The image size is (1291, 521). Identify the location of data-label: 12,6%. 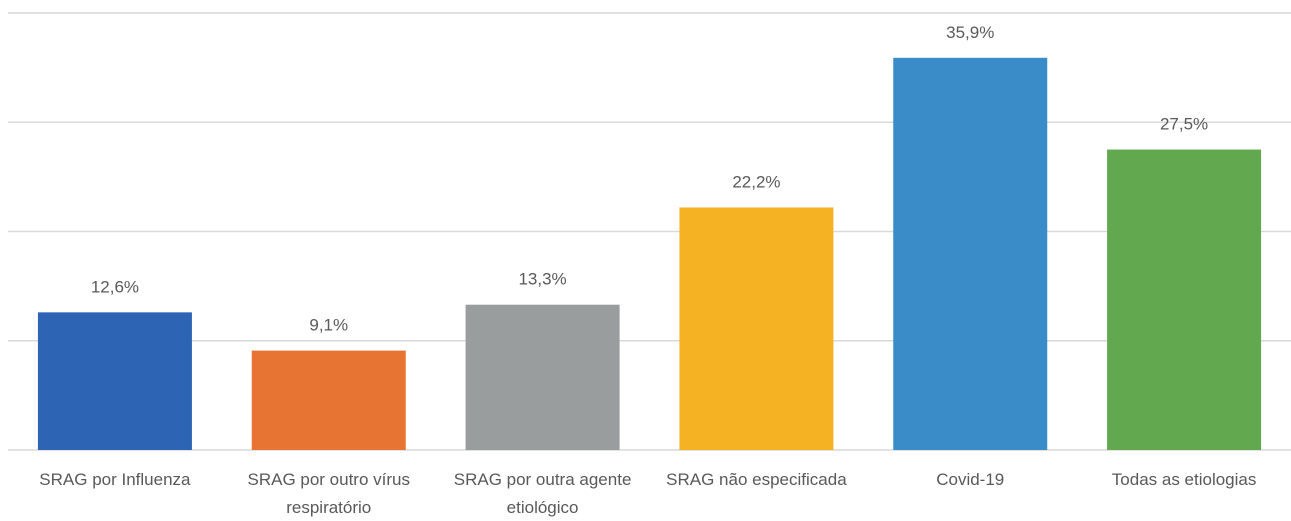
(115, 286).